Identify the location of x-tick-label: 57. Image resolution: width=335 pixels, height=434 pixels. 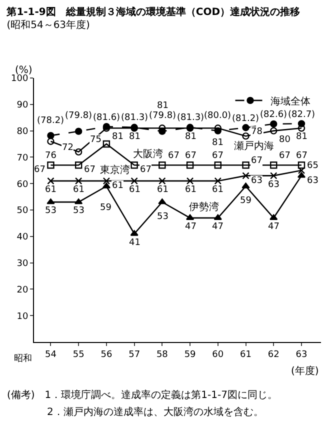
(134, 355).